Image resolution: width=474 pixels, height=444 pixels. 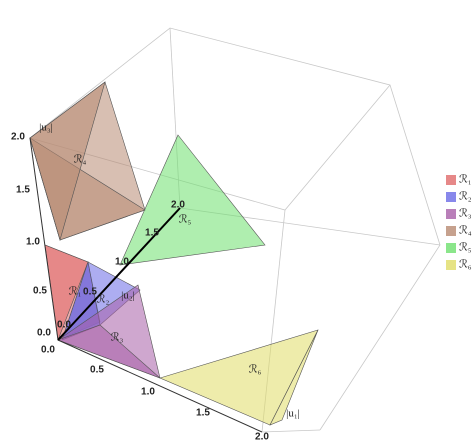 What do you see at coordinates (465, 197) in the screenshot?
I see `legend-label: ℛ₂` at bounding box center [465, 197].